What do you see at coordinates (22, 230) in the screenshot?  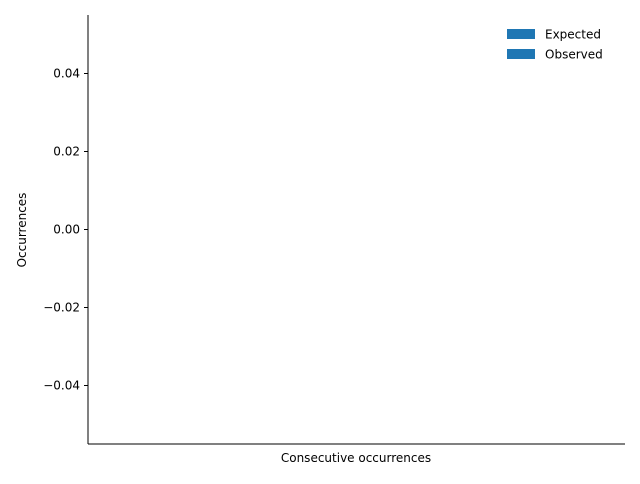 I see `y-axis-label: Occurrences` at bounding box center [22, 230].